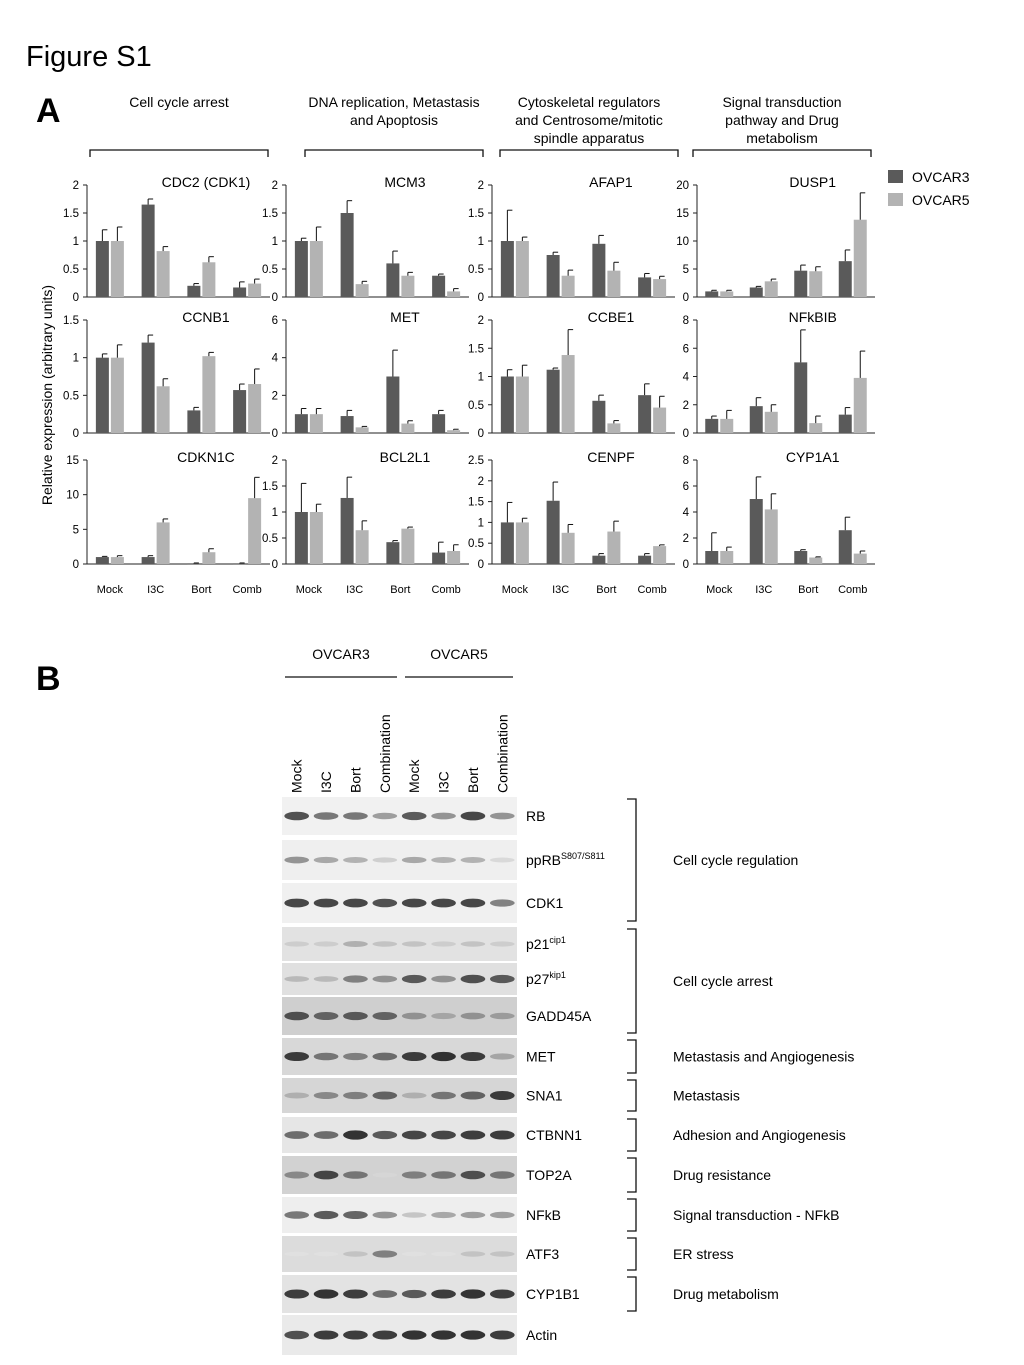  Describe the element at coordinates (544, 1096) in the screenshot. I see `protein-label: SNA1` at that location.